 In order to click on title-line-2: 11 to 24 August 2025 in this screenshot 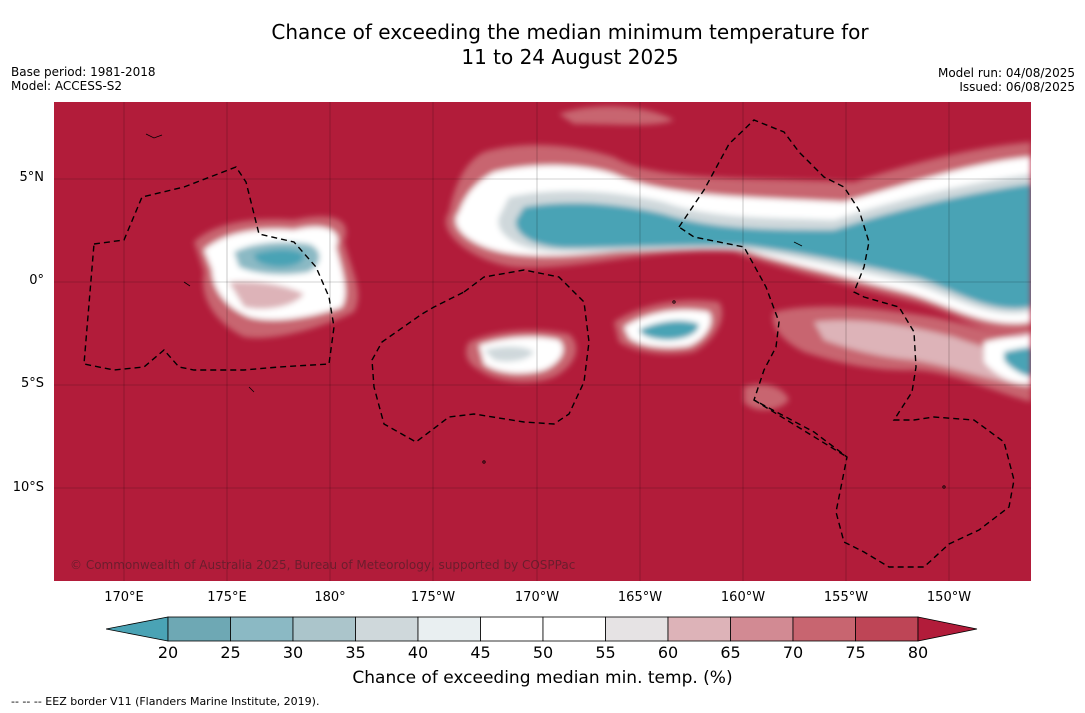, I will do `click(570, 57)`.